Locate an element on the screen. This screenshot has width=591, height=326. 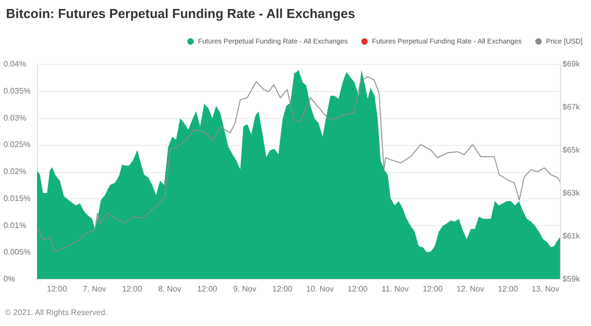
y2-tick-label: $65k is located at coordinates (571, 150).